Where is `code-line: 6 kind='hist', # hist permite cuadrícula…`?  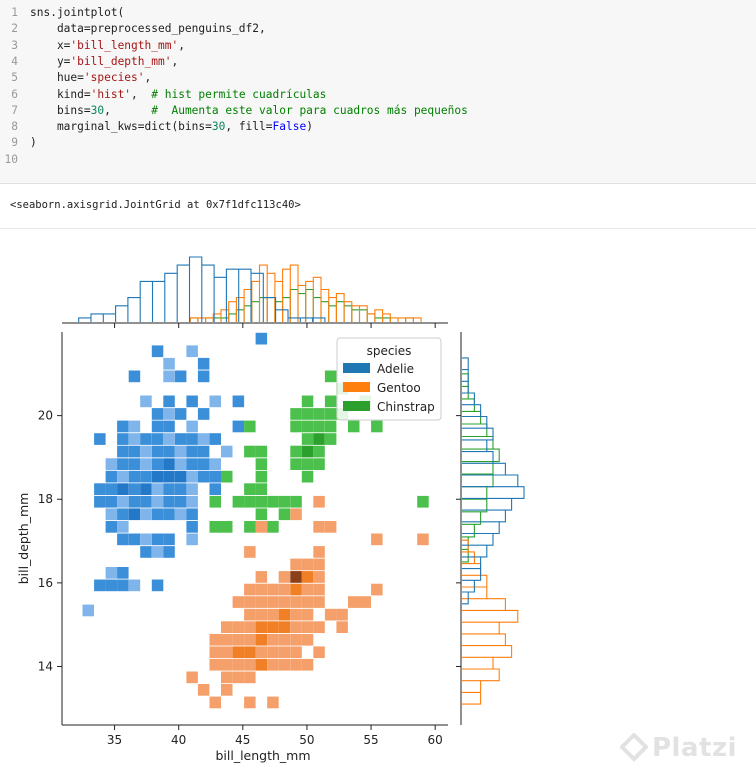 code-line: 6 kind='hist', # hist permite cuadrícula… is located at coordinates (378, 95).